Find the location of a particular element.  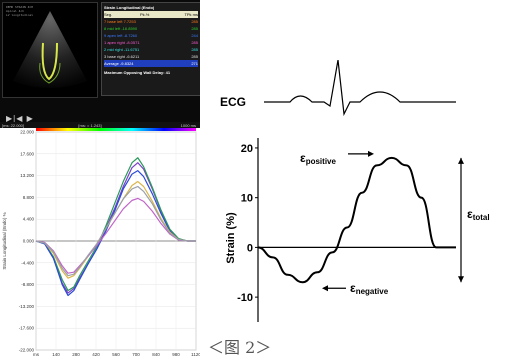

negative-arrowhead is located at coordinates (325, 288).